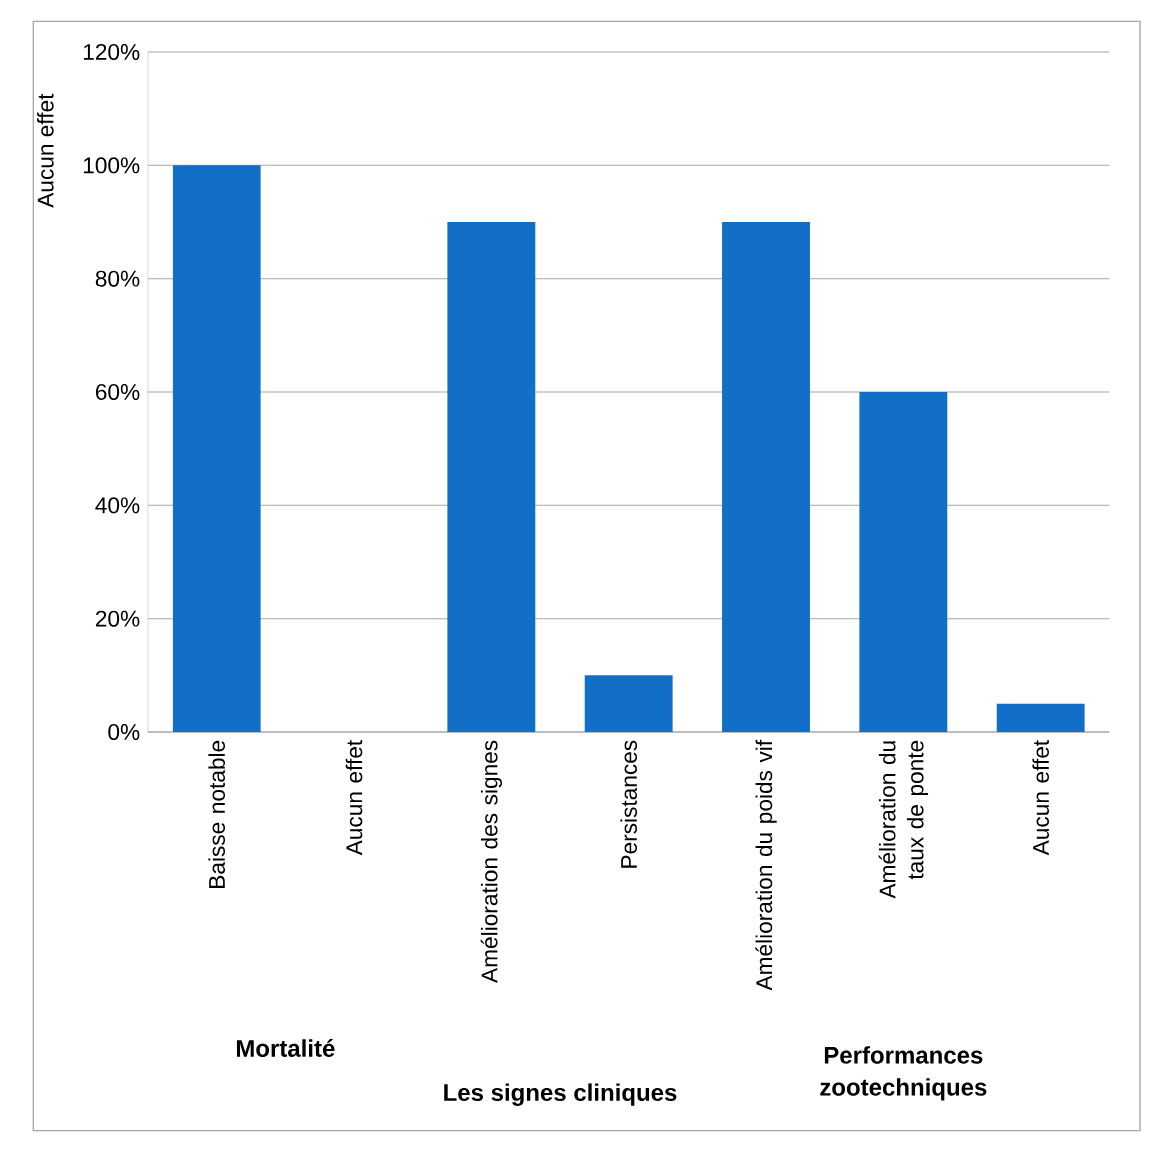  What do you see at coordinates (628, 804) in the screenshot?
I see `x-tick-label: Persistances` at bounding box center [628, 804].